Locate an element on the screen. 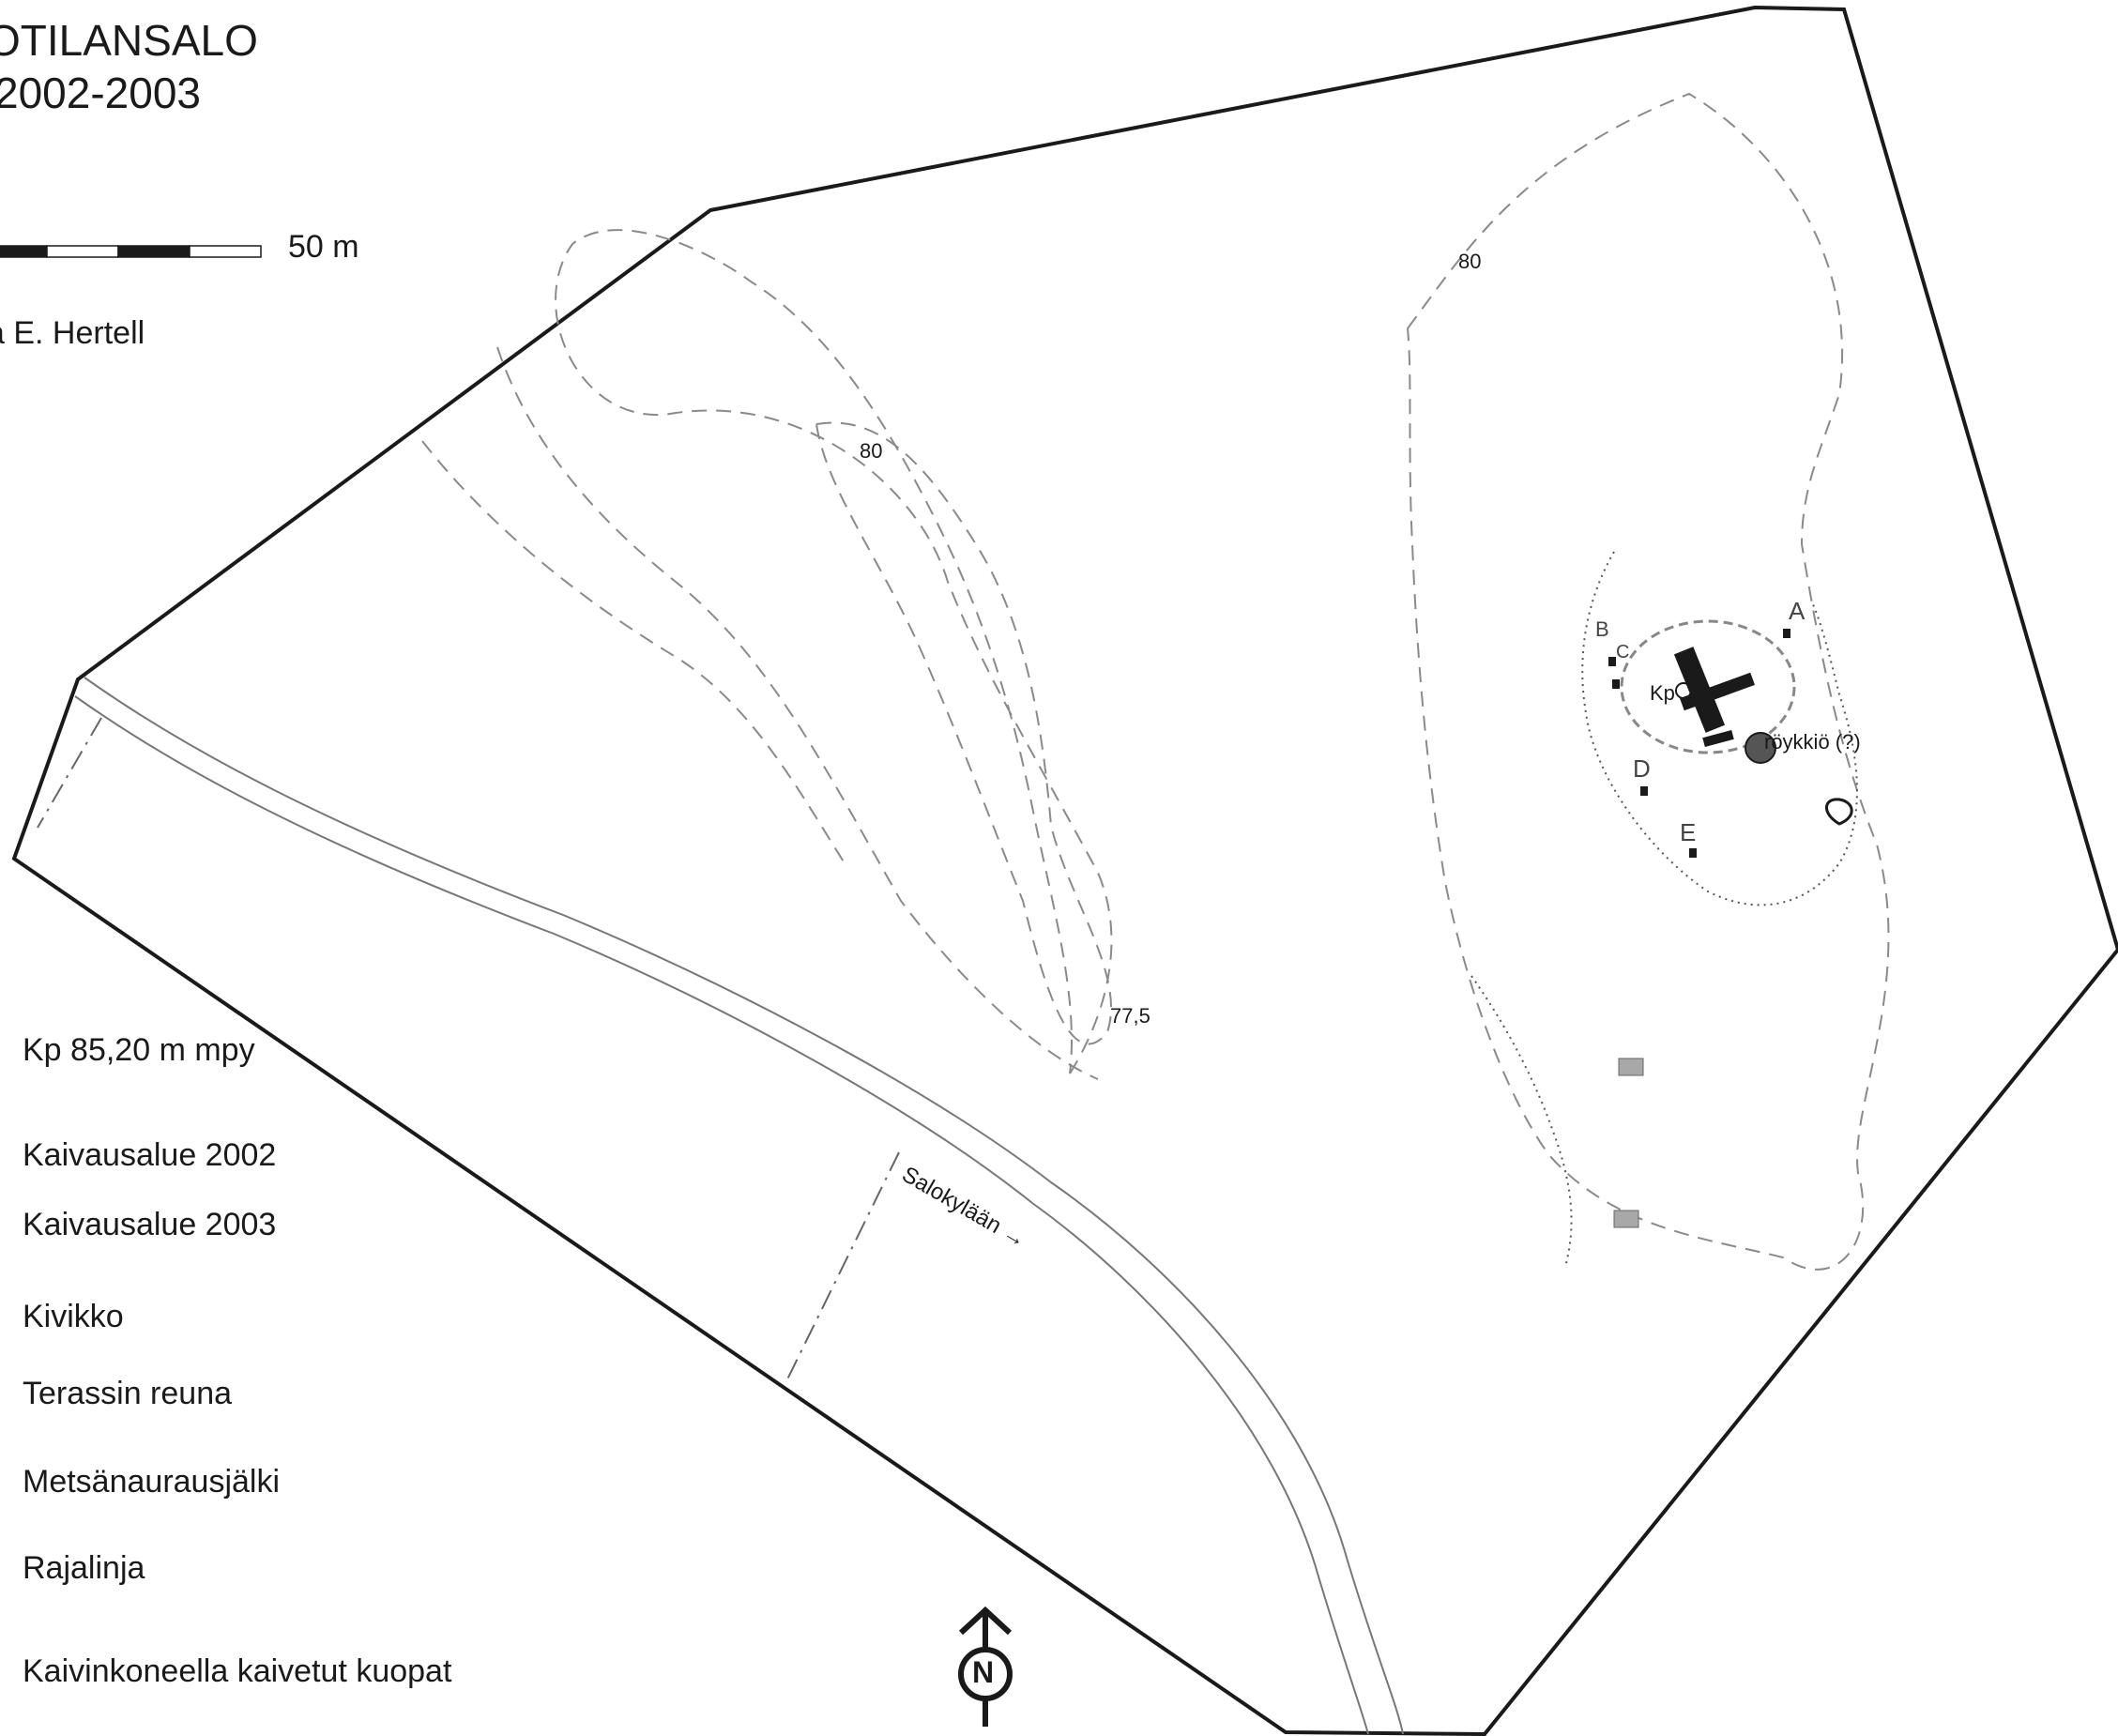 Image resolution: width=2118 pixels, height=1736 pixels. trench-marker-b is located at coordinates (1612, 661).